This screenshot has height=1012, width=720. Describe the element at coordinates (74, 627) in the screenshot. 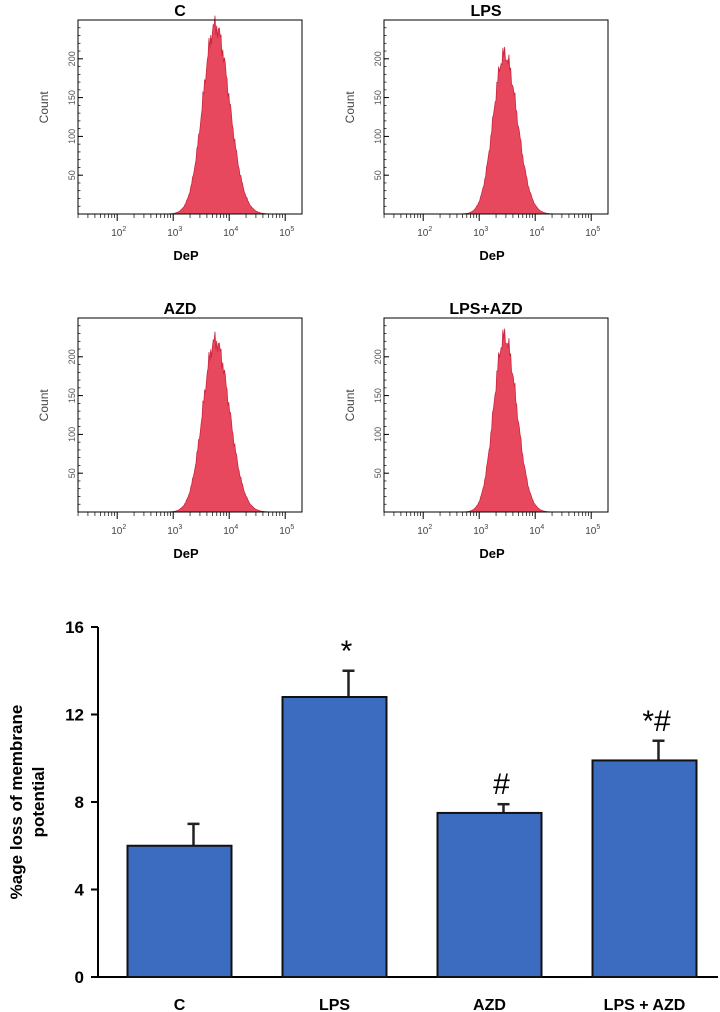

I see `bar-y-tick-label: 16` at that location.